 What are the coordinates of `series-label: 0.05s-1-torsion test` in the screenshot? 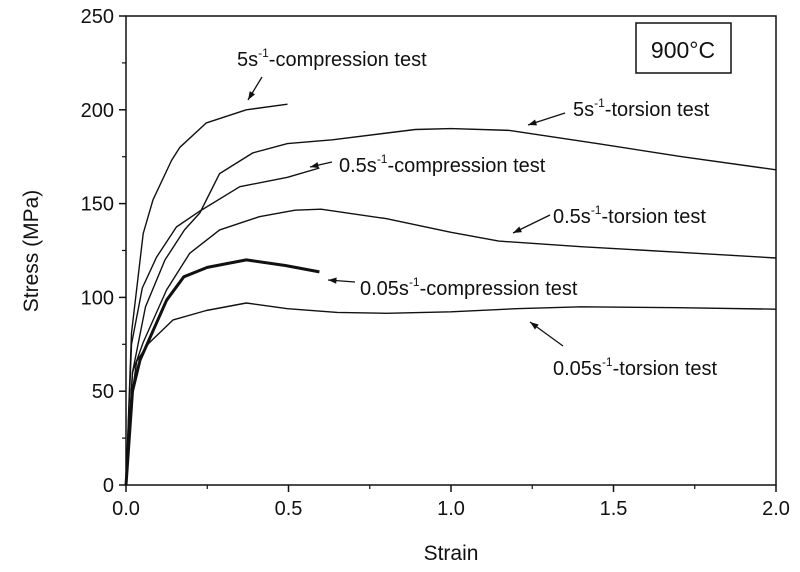 It's located at (635, 367).